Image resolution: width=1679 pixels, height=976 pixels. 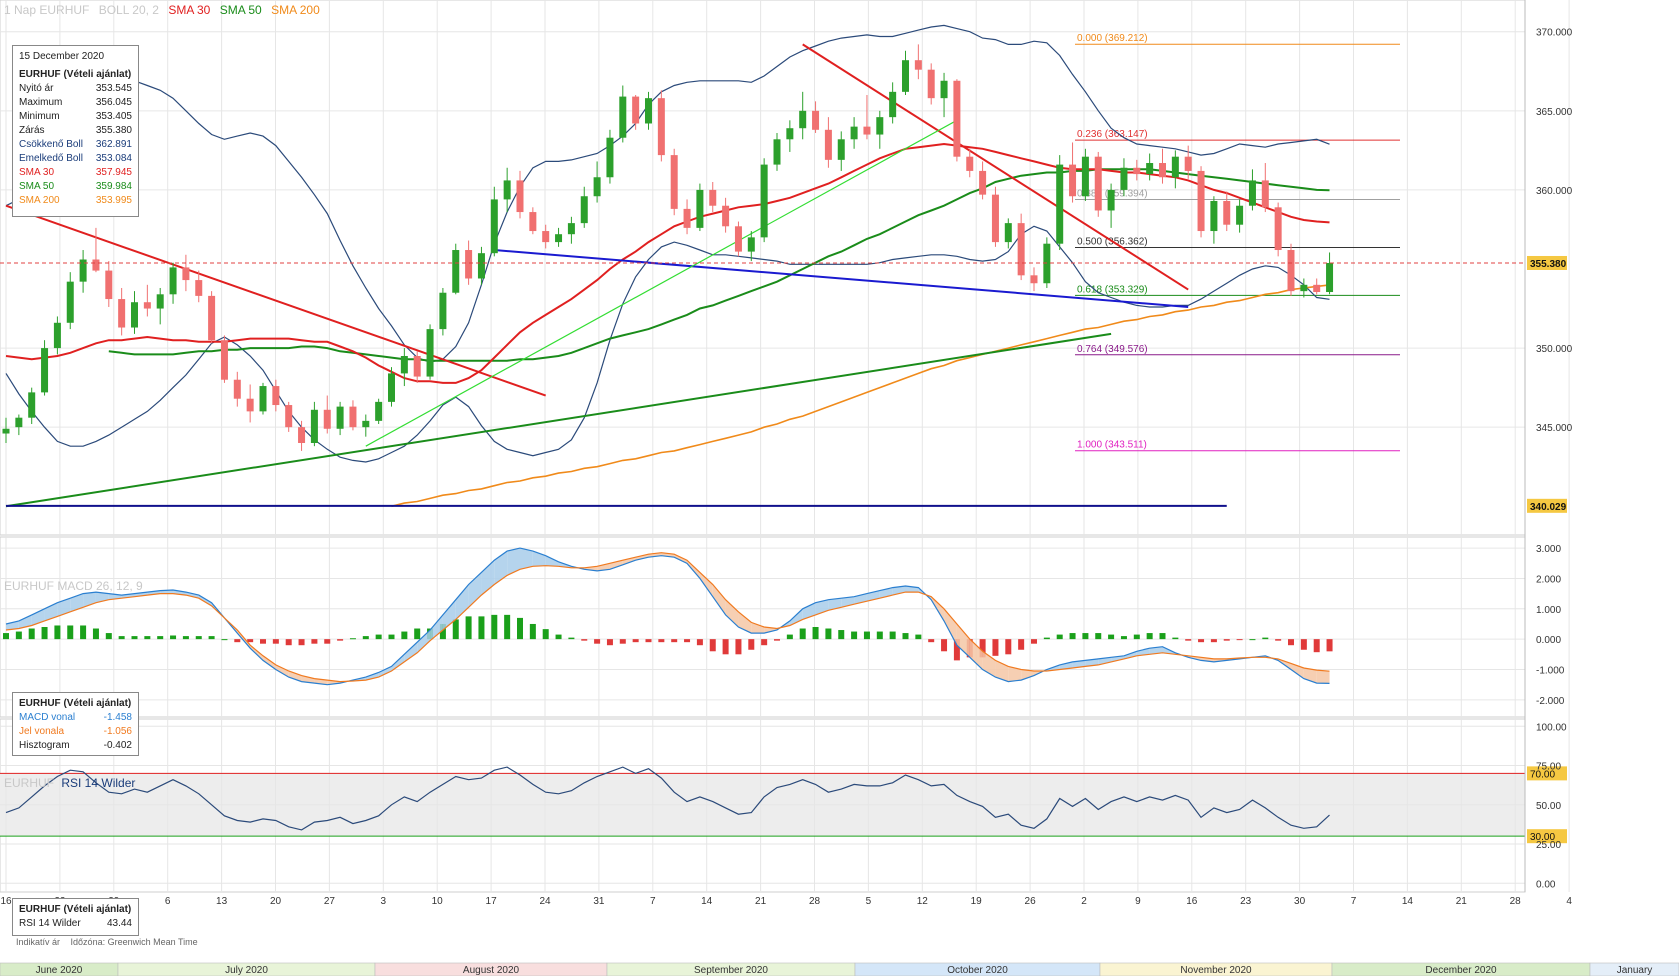 What do you see at coordinates (731, 970) in the screenshot?
I see `month-label: September 2020` at bounding box center [731, 970].